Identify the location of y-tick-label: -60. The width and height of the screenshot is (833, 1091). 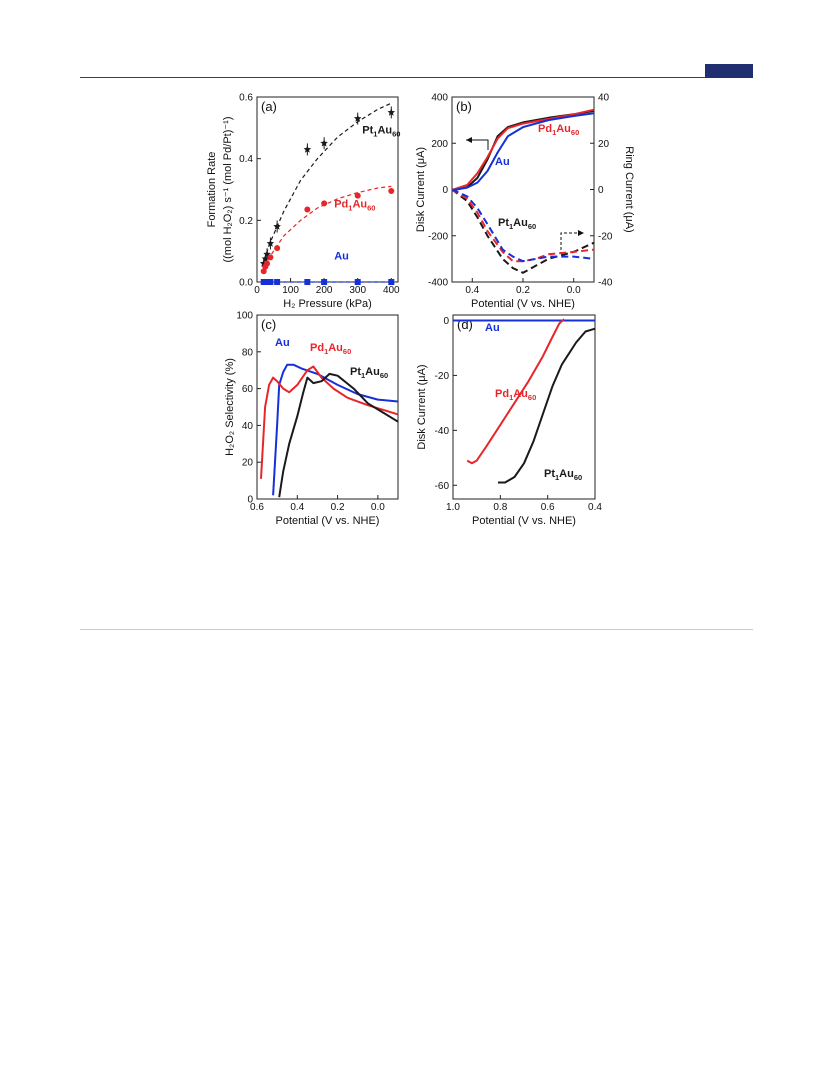
(442, 486).